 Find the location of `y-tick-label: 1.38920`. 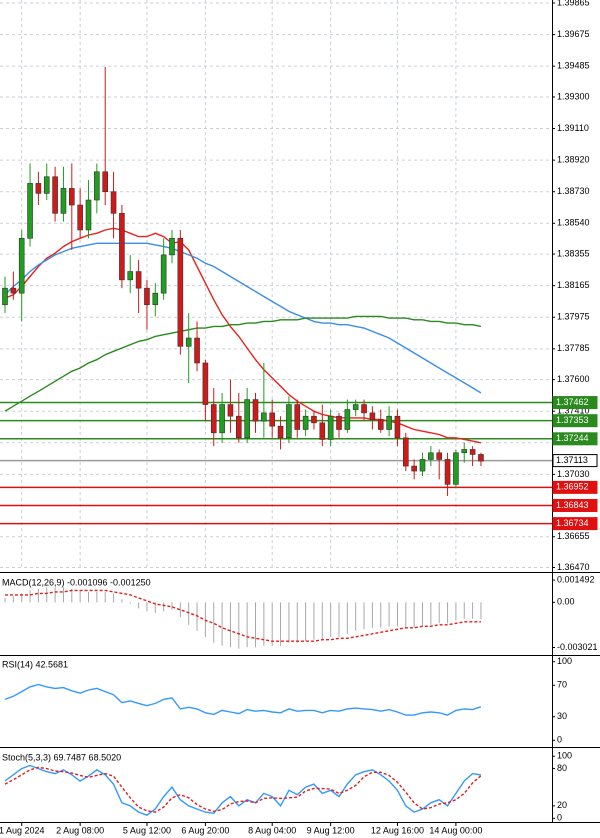

y-tick-label: 1.38920 is located at coordinates (573, 160).